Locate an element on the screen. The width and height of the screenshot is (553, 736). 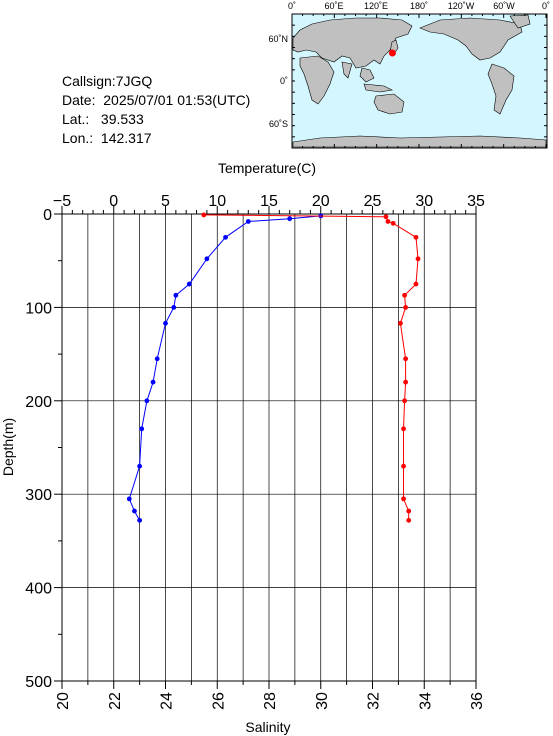
map-lat-label-0: 0˚ is located at coordinates (284, 81).